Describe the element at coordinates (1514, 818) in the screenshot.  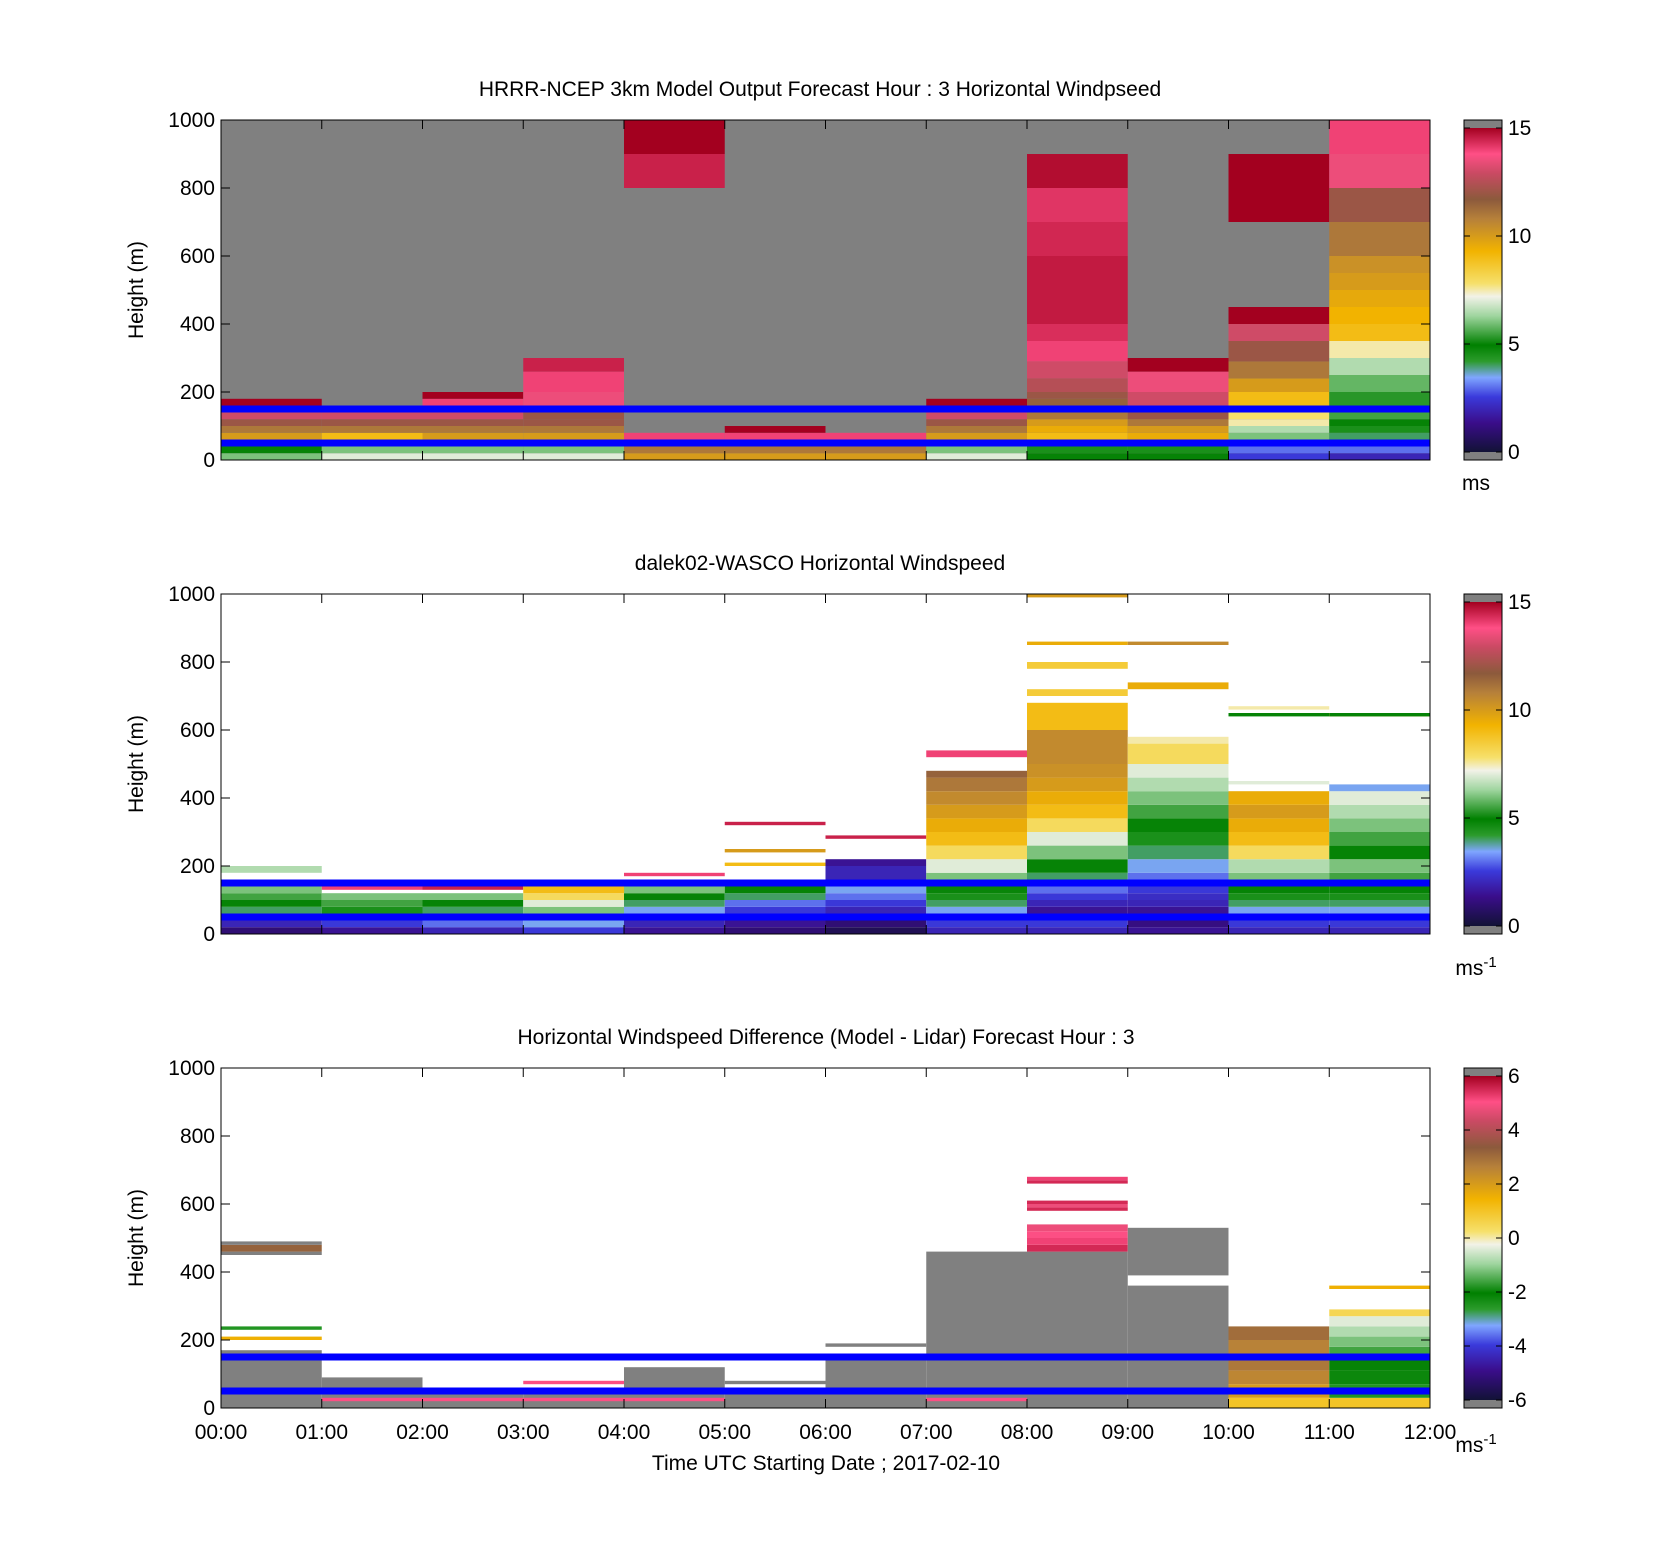
I see `colorbar-tick-label: 5` at that location.